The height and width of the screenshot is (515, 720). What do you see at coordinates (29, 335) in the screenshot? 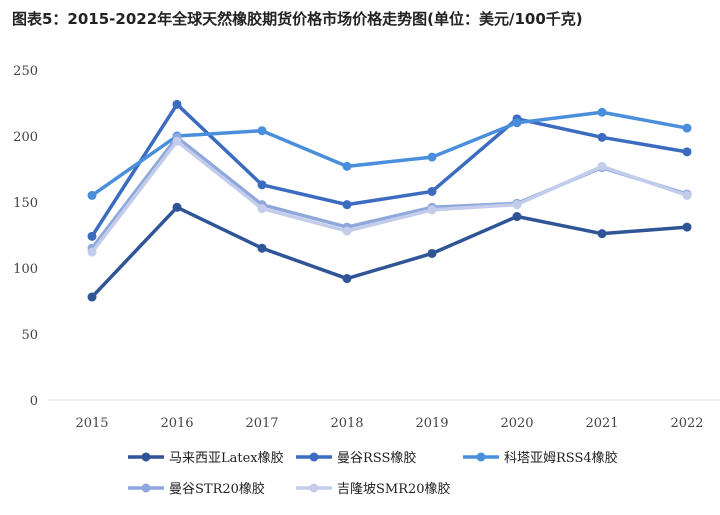
I see `y-tick-label: 50` at bounding box center [29, 335].